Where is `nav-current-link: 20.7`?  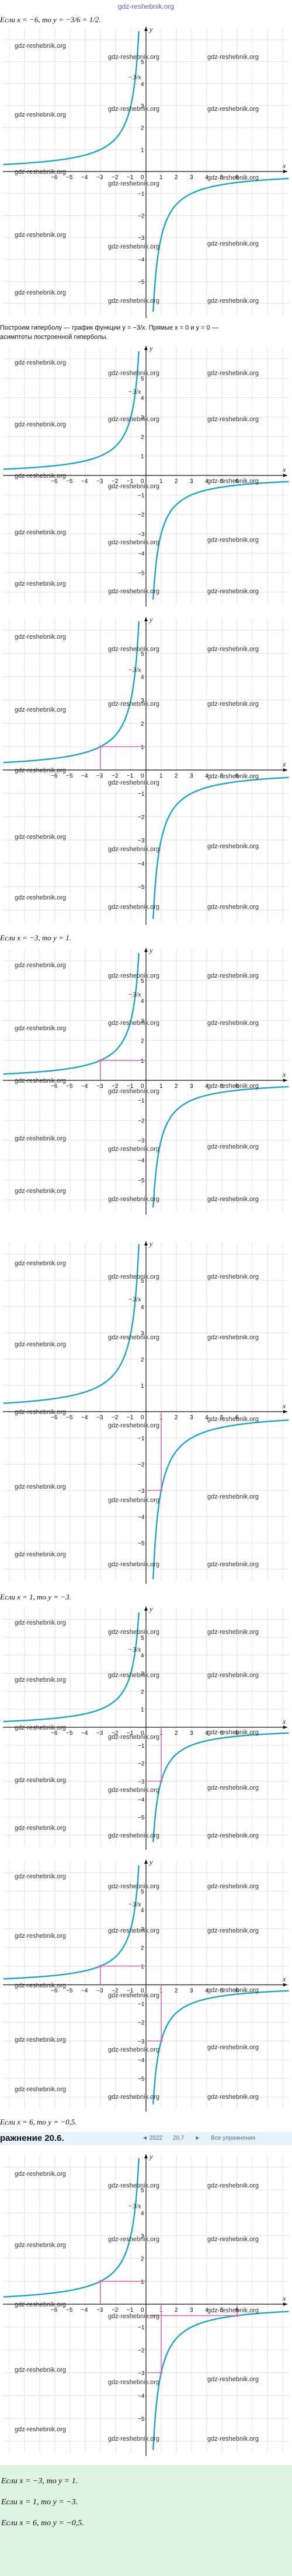 nav-current-link: 20.7 is located at coordinates (178, 2138).